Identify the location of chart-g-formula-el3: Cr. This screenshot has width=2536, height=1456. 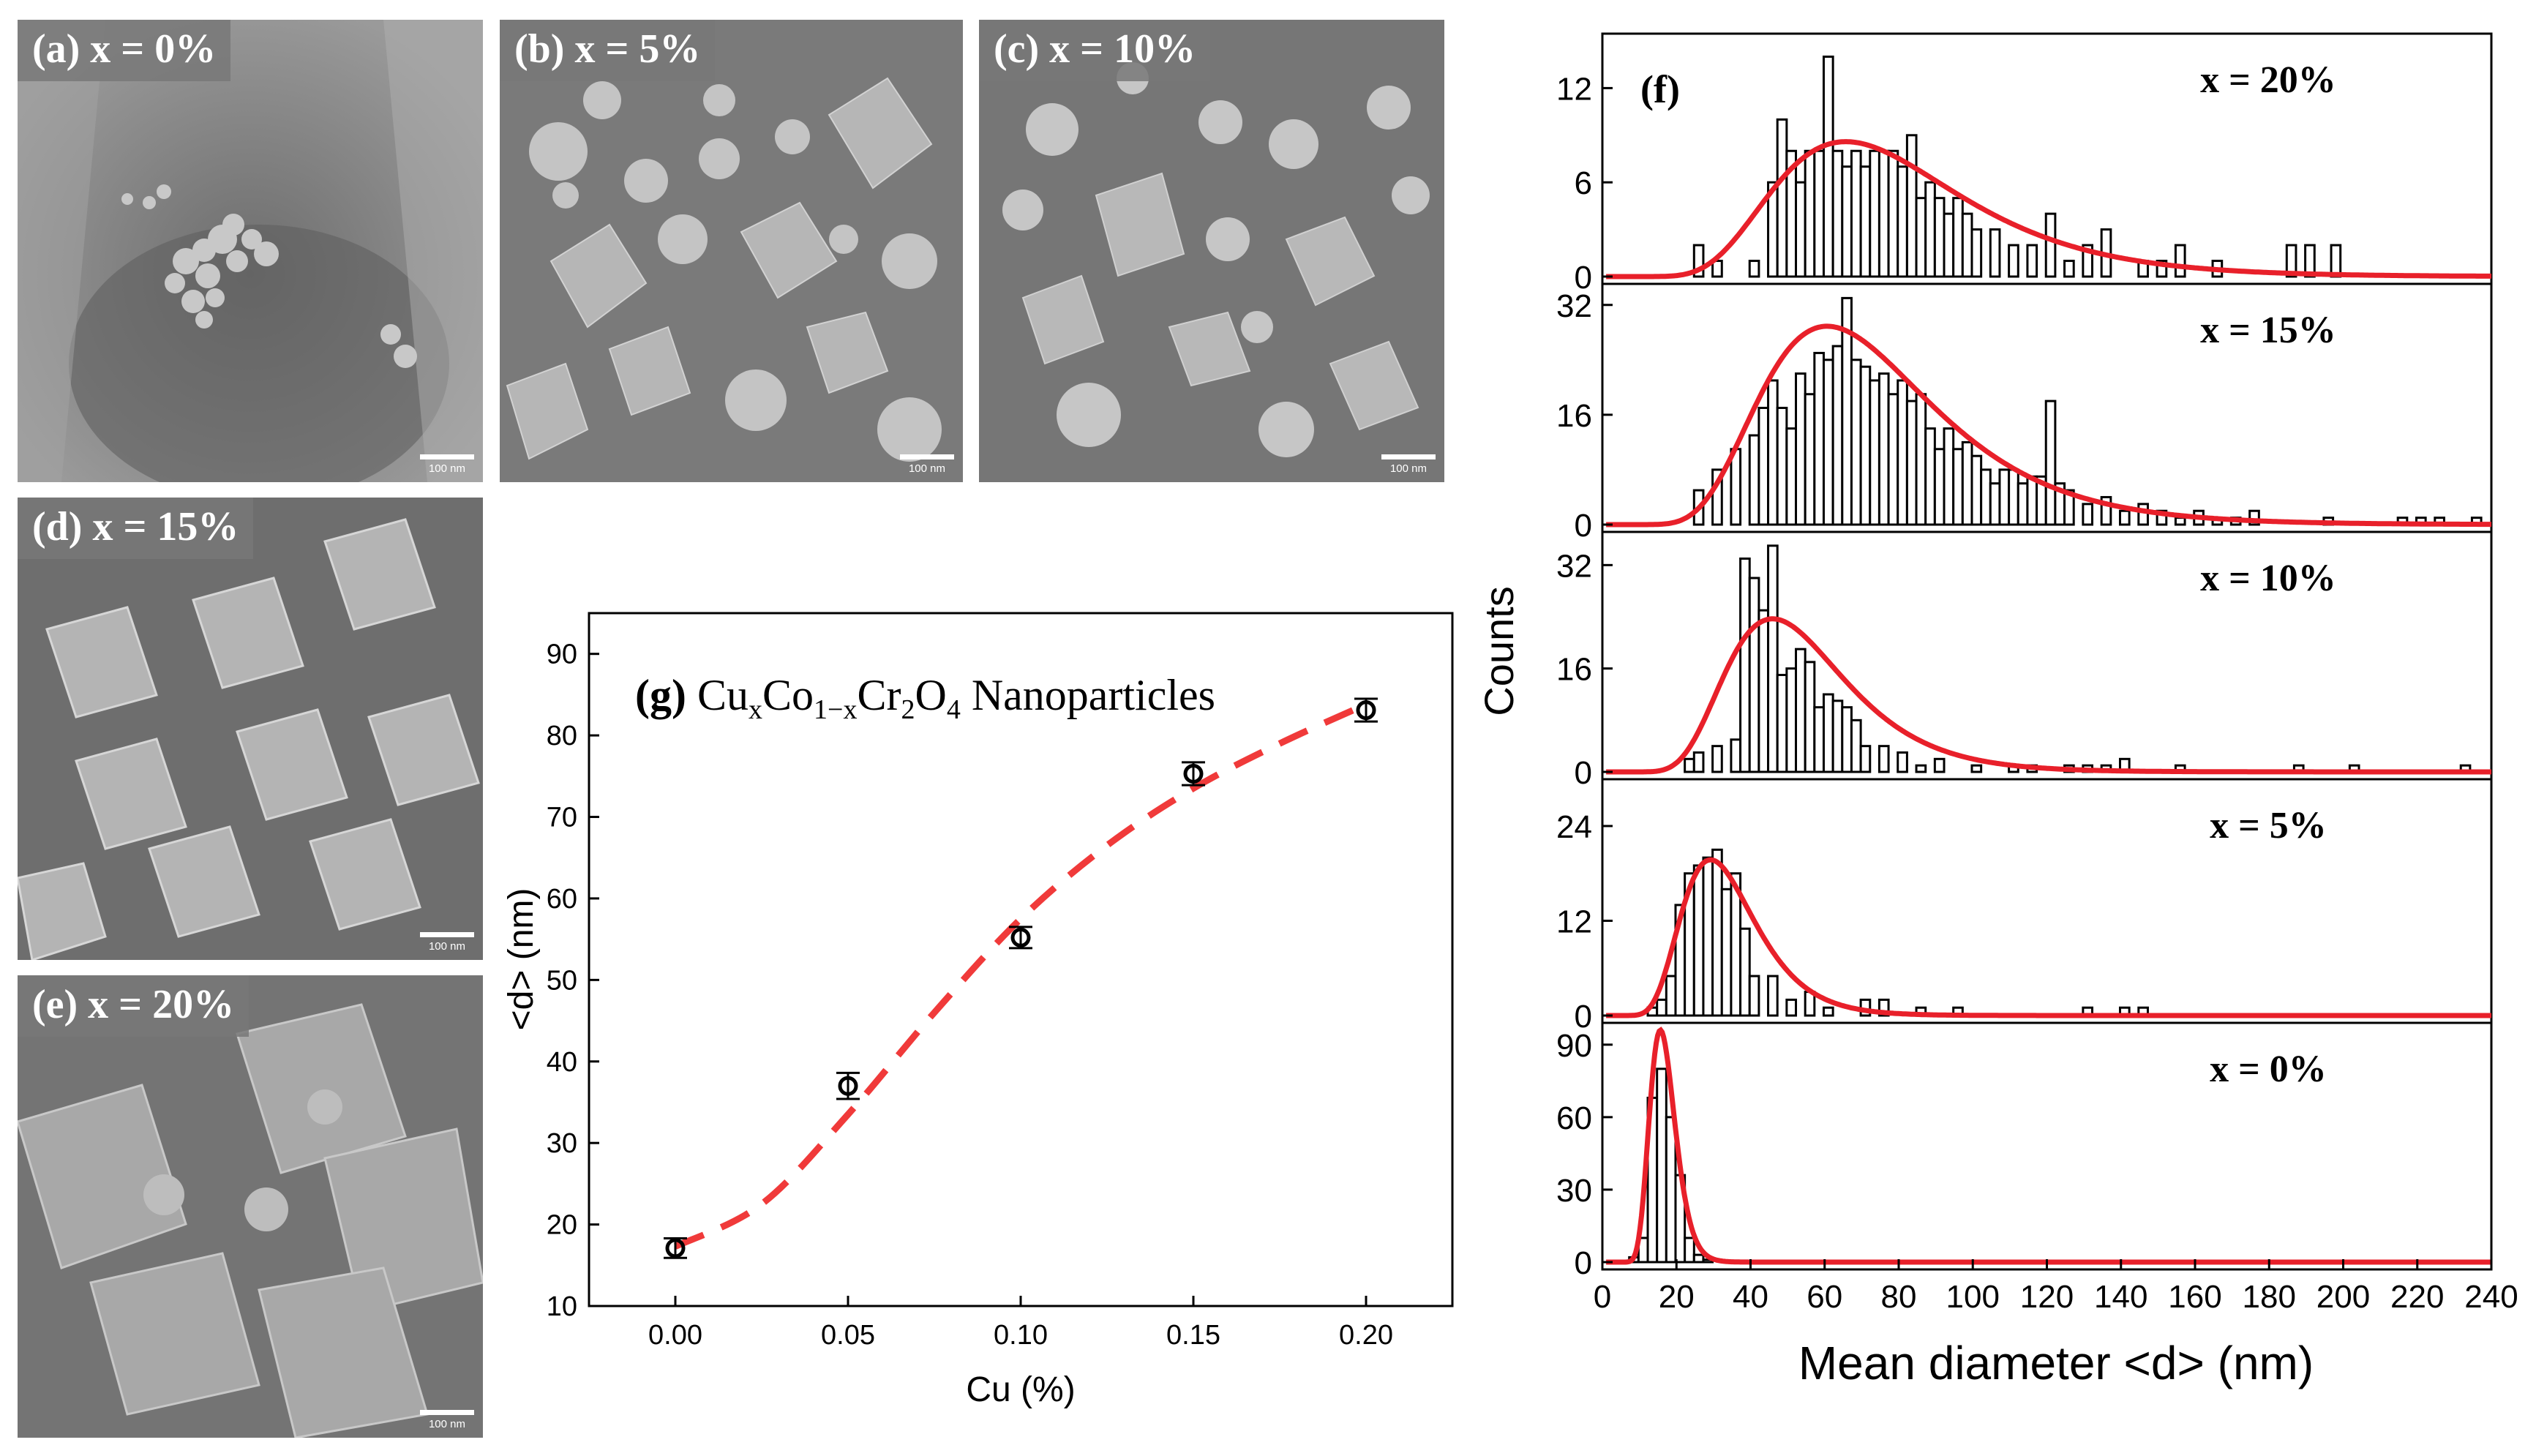
(879, 695).